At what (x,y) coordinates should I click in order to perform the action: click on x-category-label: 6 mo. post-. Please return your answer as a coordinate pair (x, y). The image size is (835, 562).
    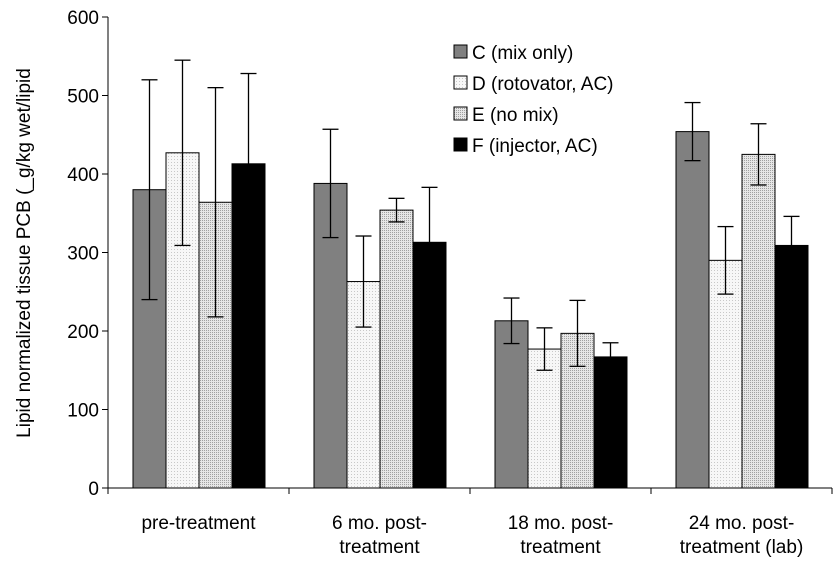
    Looking at the image, I should click on (379, 523).